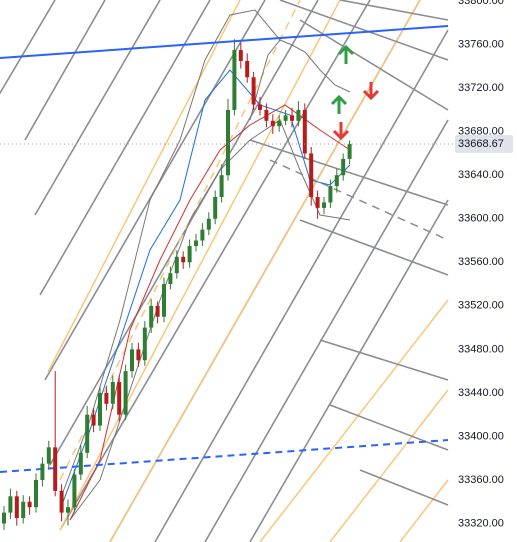  What do you see at coordinates (481, 45) in the screenshot?
I see `y-tick-label: 33760.00` at bounding box center [481, 45].